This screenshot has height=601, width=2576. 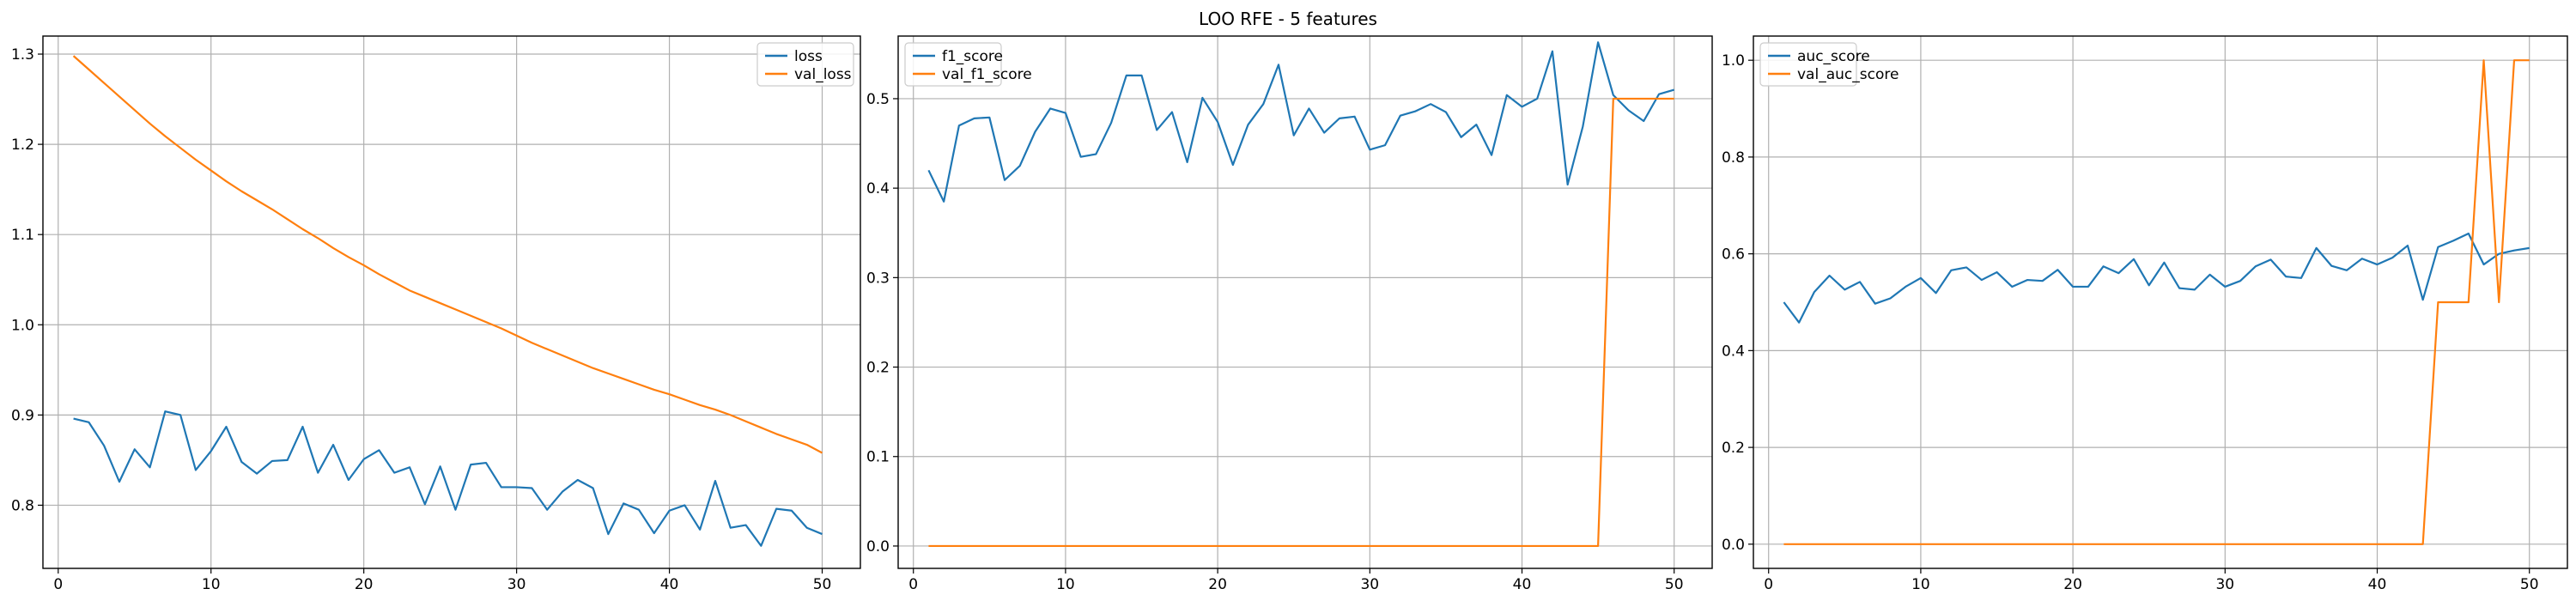 I want to click on series-line-loss, so click(x=448, y=478).